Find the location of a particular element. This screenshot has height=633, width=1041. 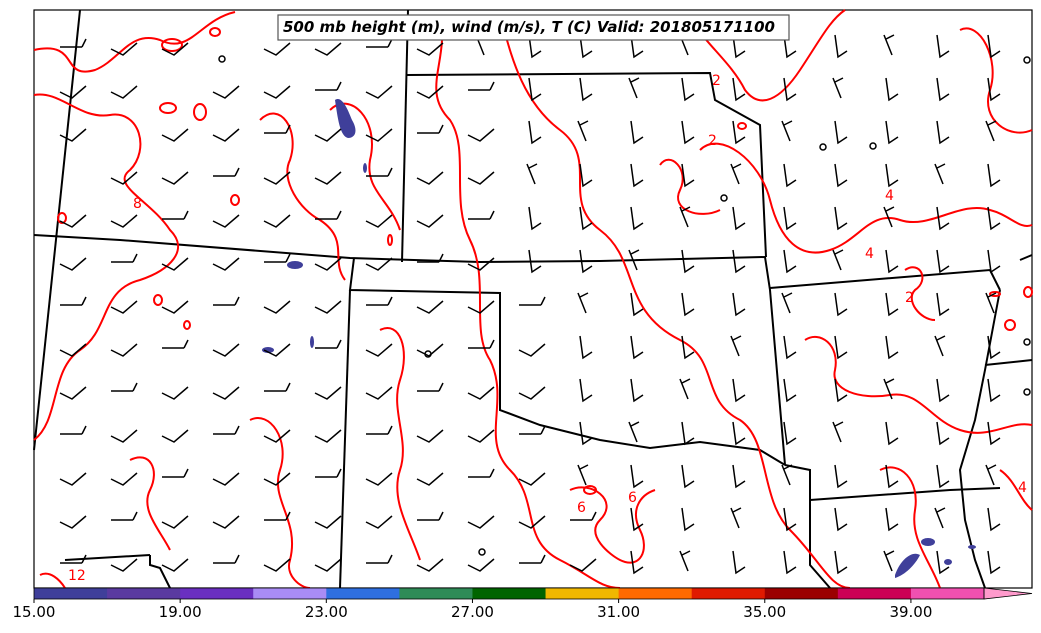

boundary-tn is located at coordinates (1008, 362).